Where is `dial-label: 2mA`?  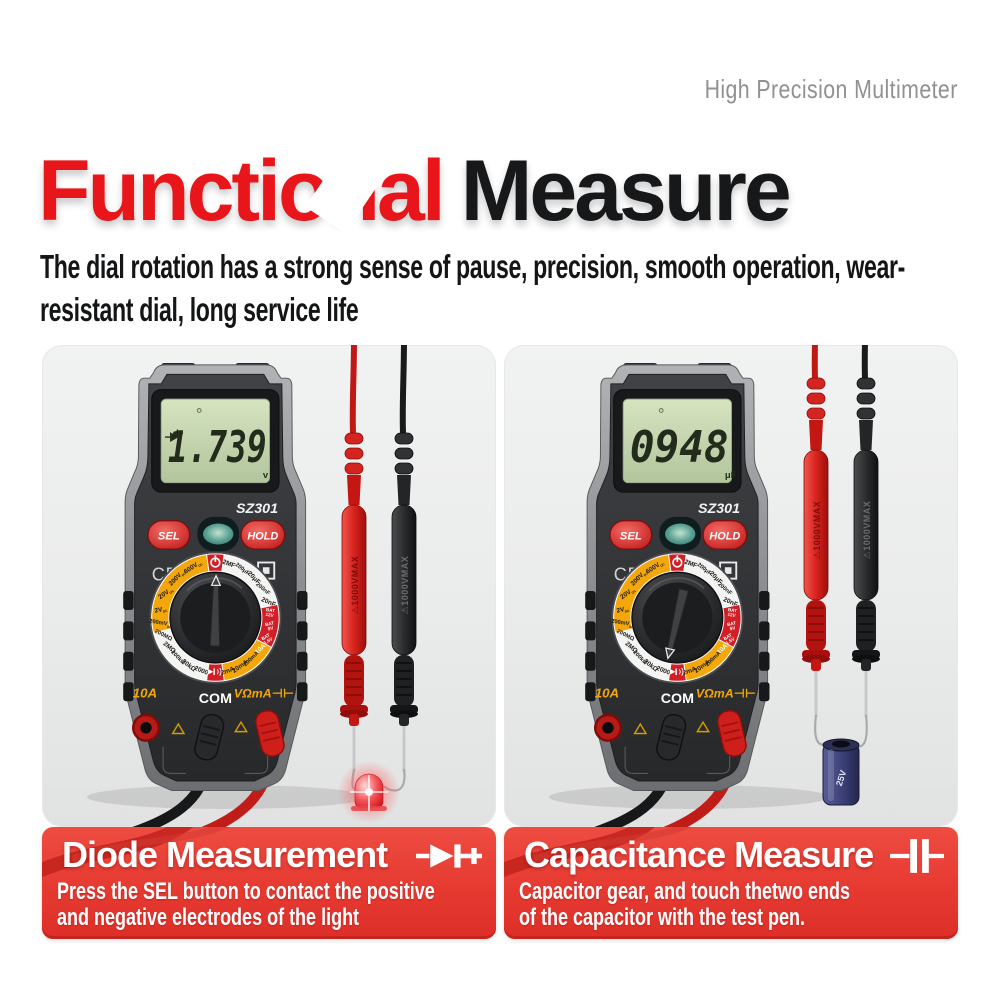
dial-label: 2mA is located at coordinates (690, 671).